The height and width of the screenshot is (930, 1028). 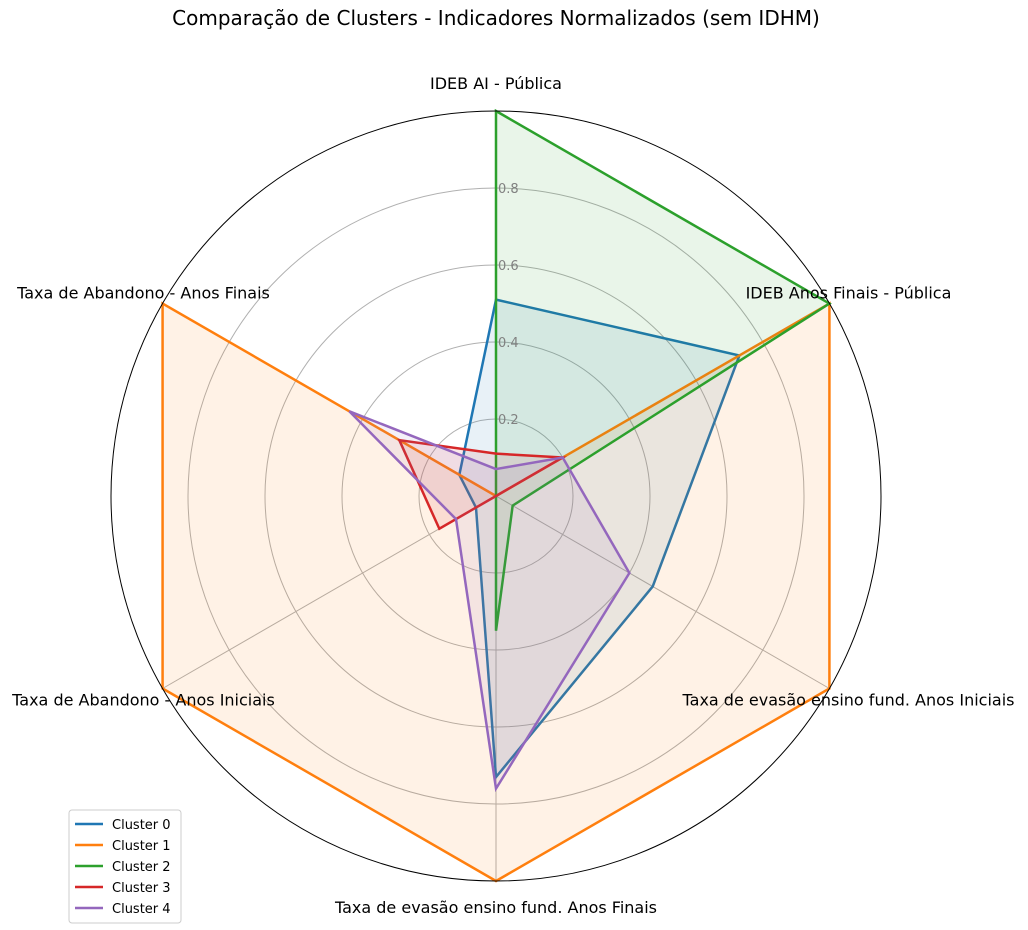 I want to click on legend-label: Cluster 3, so click(x=141, y=888).